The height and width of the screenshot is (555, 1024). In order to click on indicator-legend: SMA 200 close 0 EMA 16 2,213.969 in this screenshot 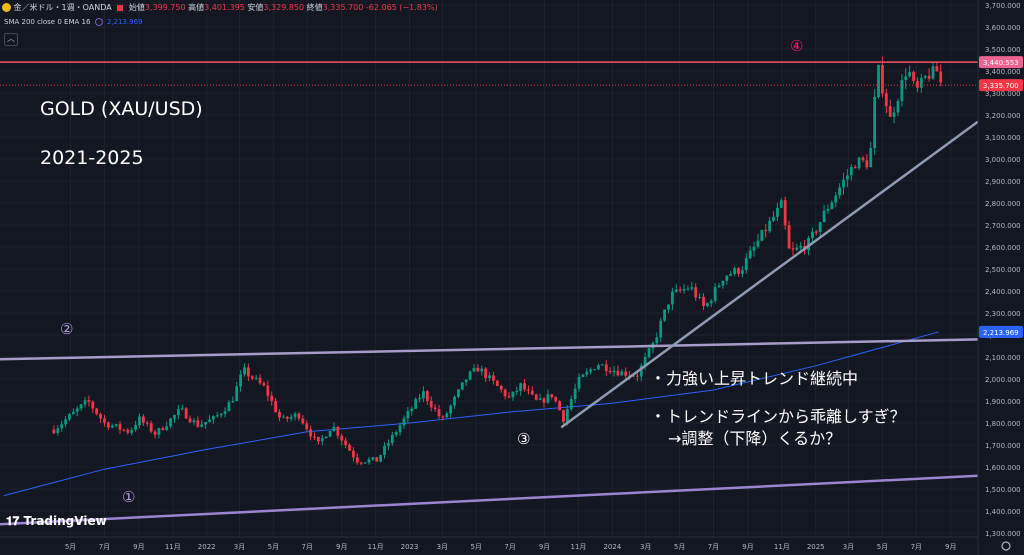, I will do `click(73, 22)`.